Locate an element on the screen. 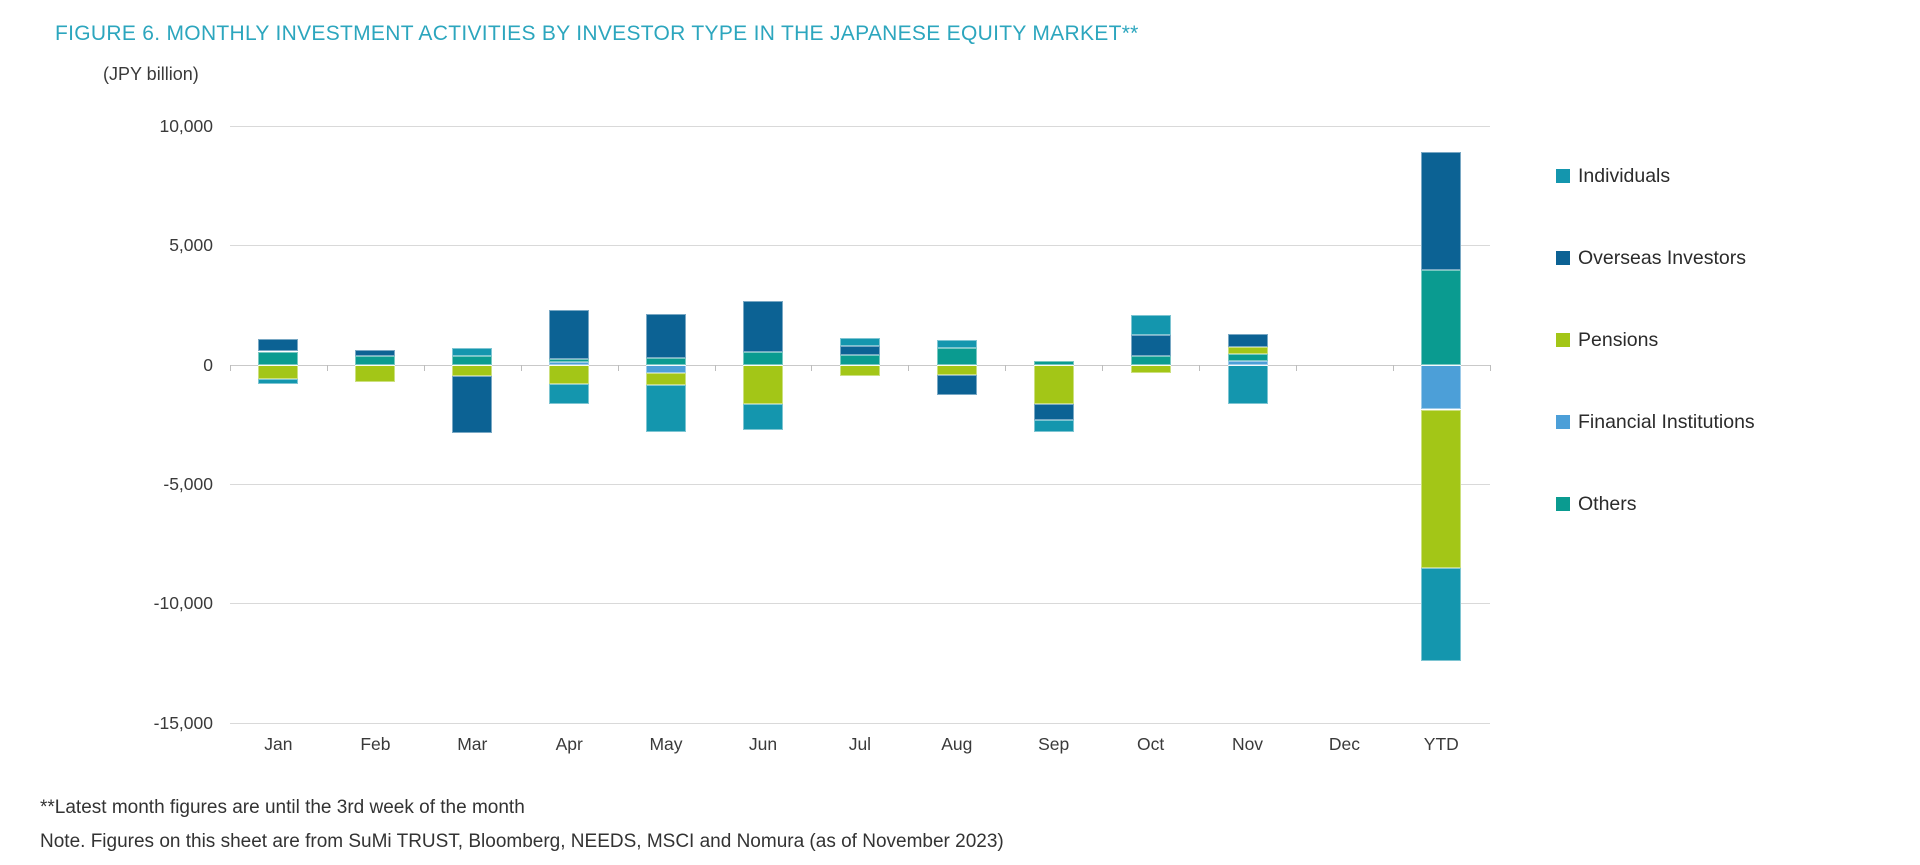 The height and width of the screenshot is (865, 1920). x-tick-label: Dec is located at coordinates (1344, 744).